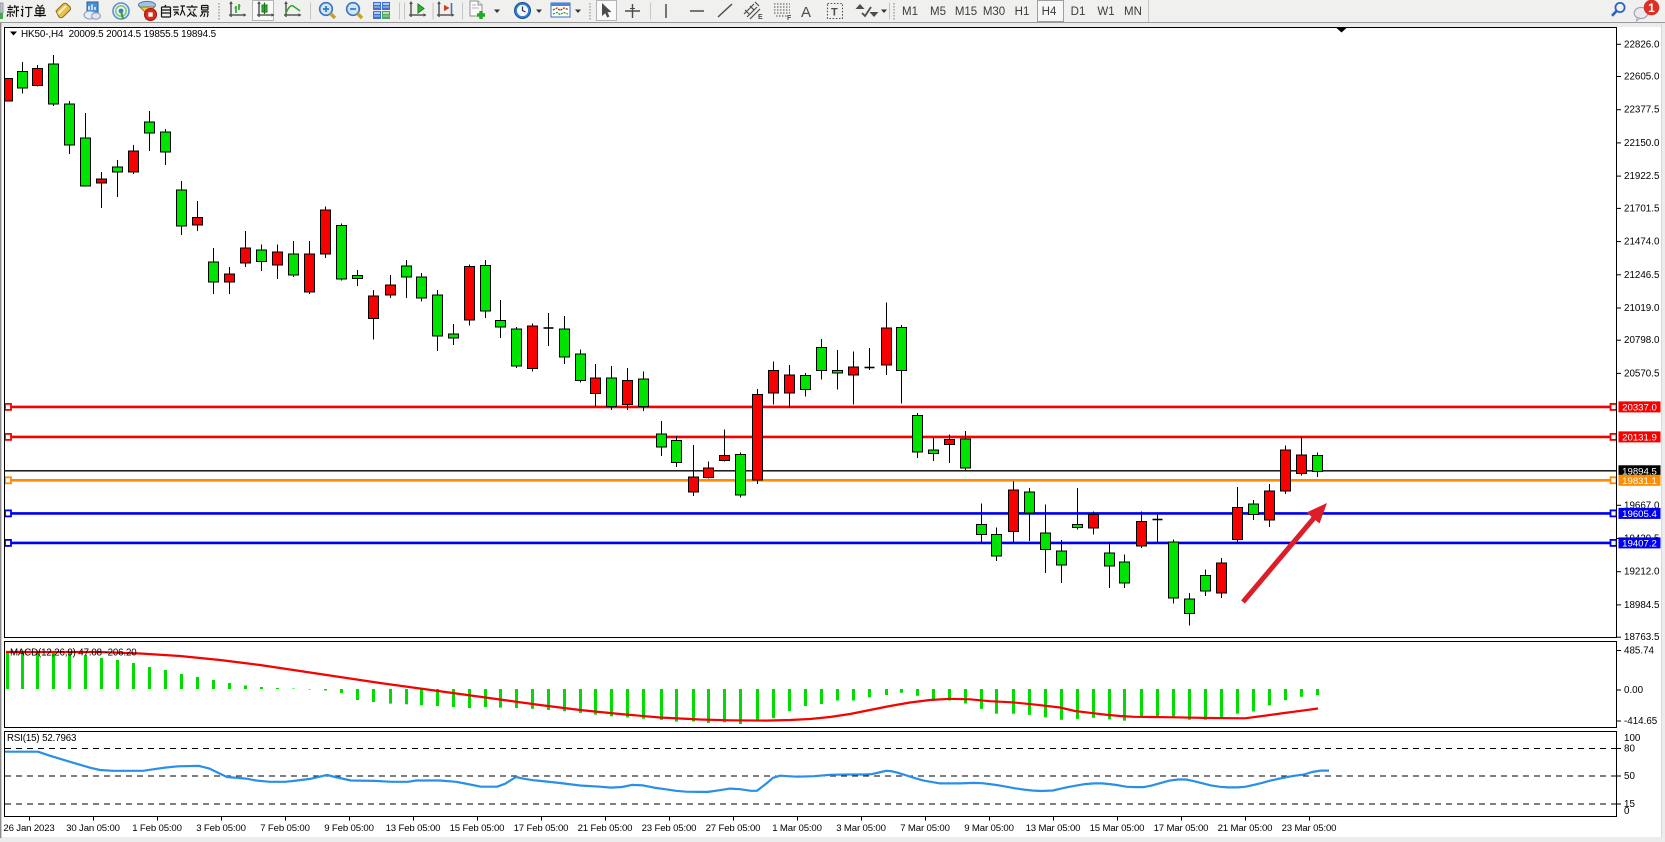 The image size is (1665, 842). Describe the element at coordinates (28, 828) in the screenshot. I see `svg-text: 26 Jan 2023` at that location.